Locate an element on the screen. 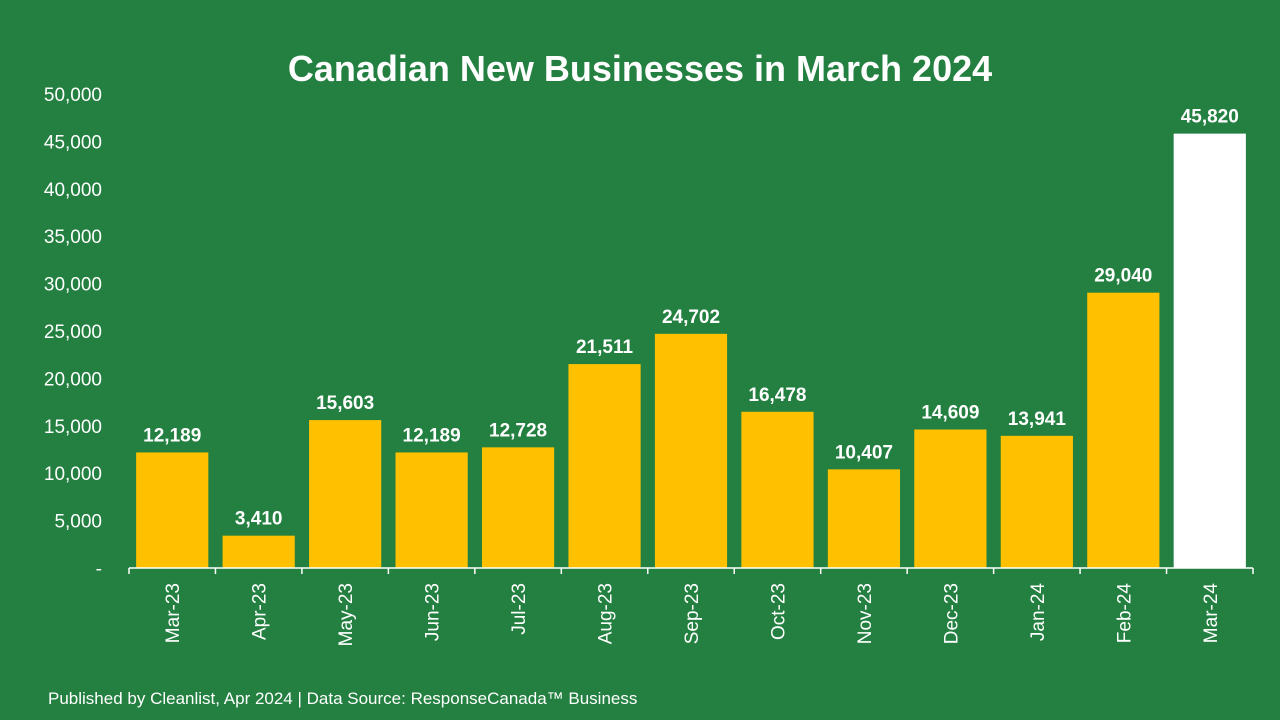  y-tick-label: 15,000 is located at coordinates (73, 427).